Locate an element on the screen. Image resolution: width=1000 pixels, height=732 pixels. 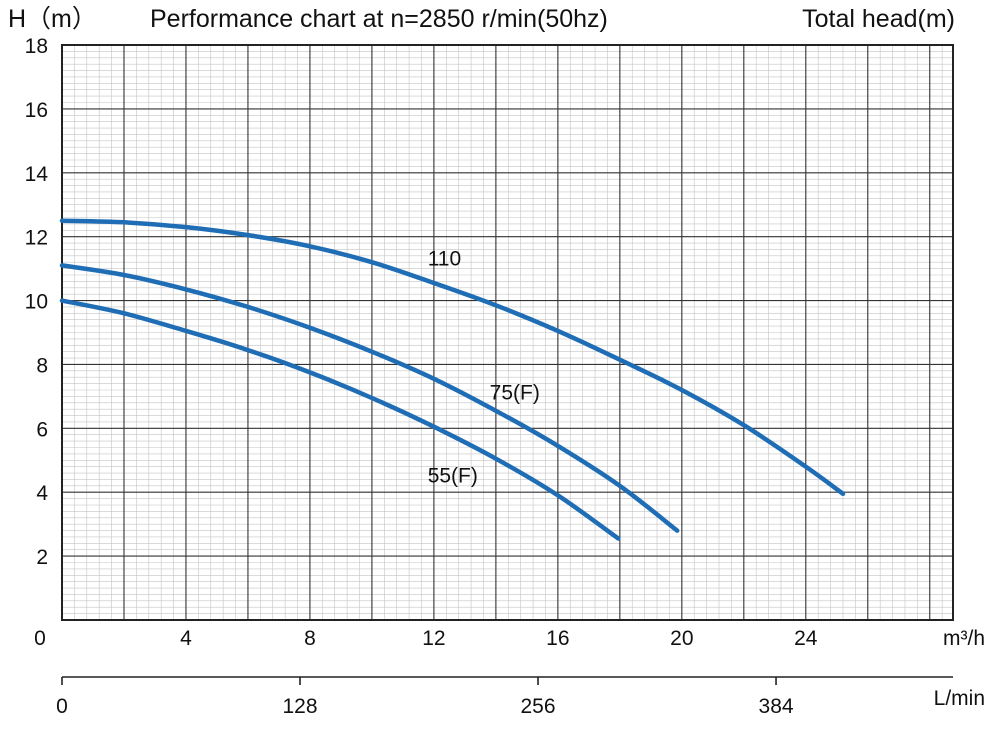
x2-unit-label: L/min is located at coordinates (959, 698).